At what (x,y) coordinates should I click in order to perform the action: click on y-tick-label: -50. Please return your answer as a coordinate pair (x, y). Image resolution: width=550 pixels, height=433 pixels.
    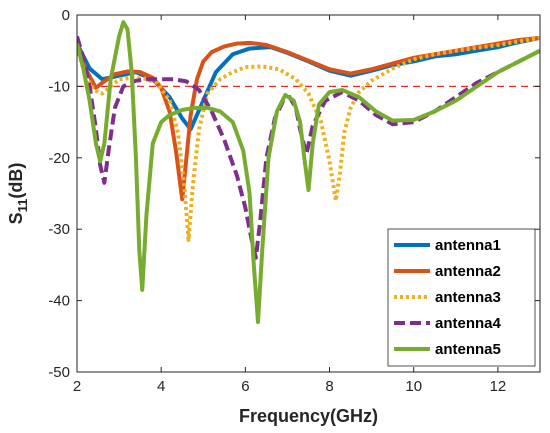
    Looking at the image, I should click on (59, 372).